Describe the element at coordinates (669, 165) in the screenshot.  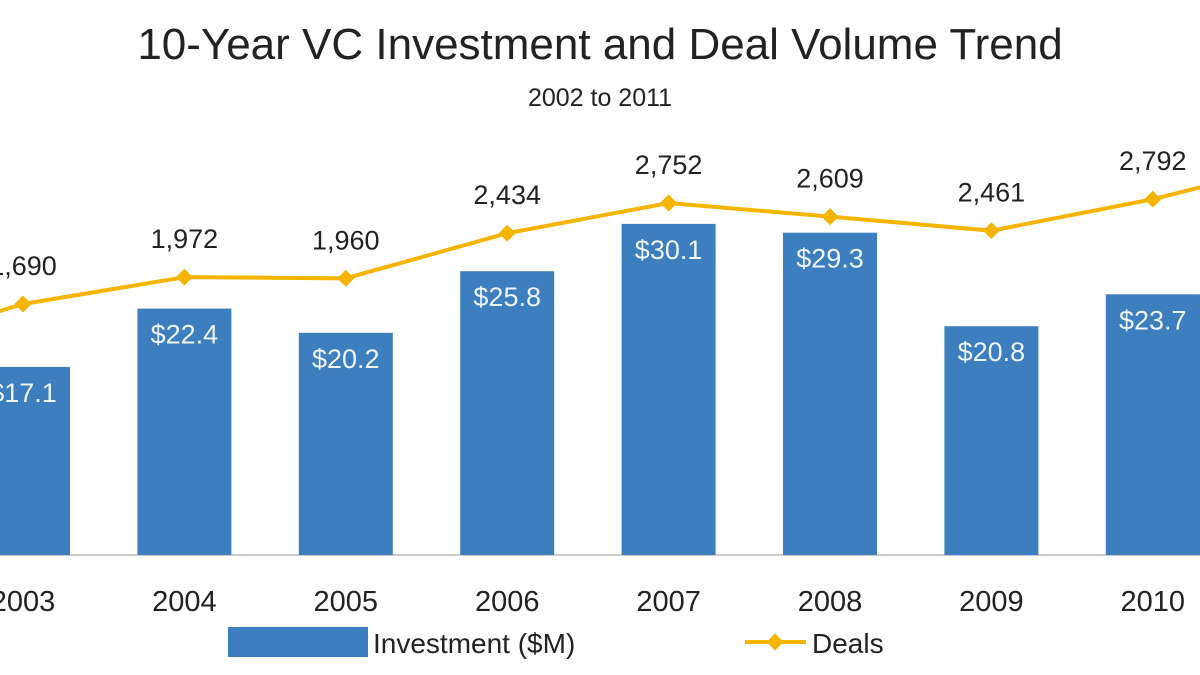
I see `deal-label-2007: 2,752` at that location.